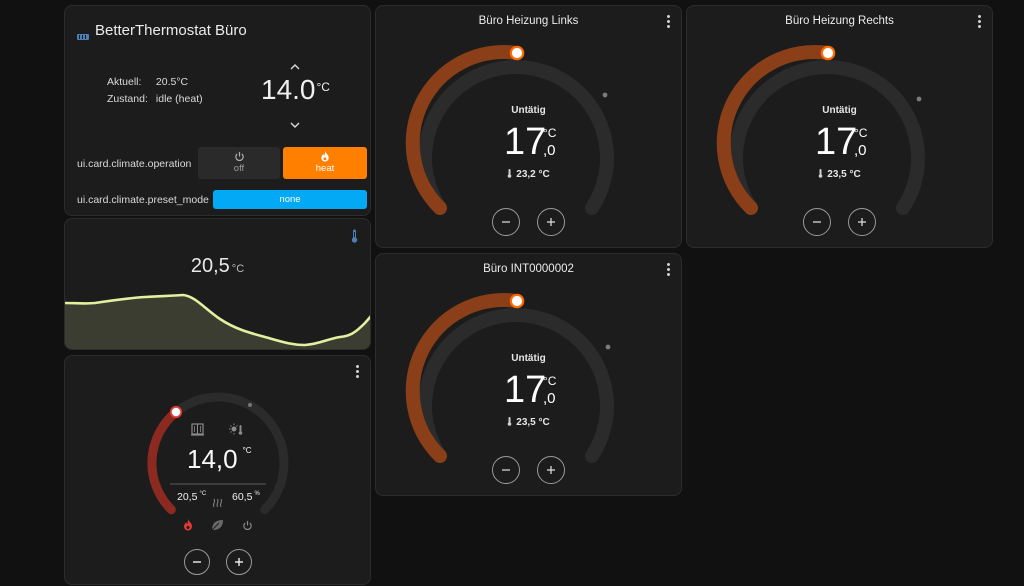 This screenshot has width=1024, height=586. I want to click on mini-current-temp-unit: °C, so click(203, 494).